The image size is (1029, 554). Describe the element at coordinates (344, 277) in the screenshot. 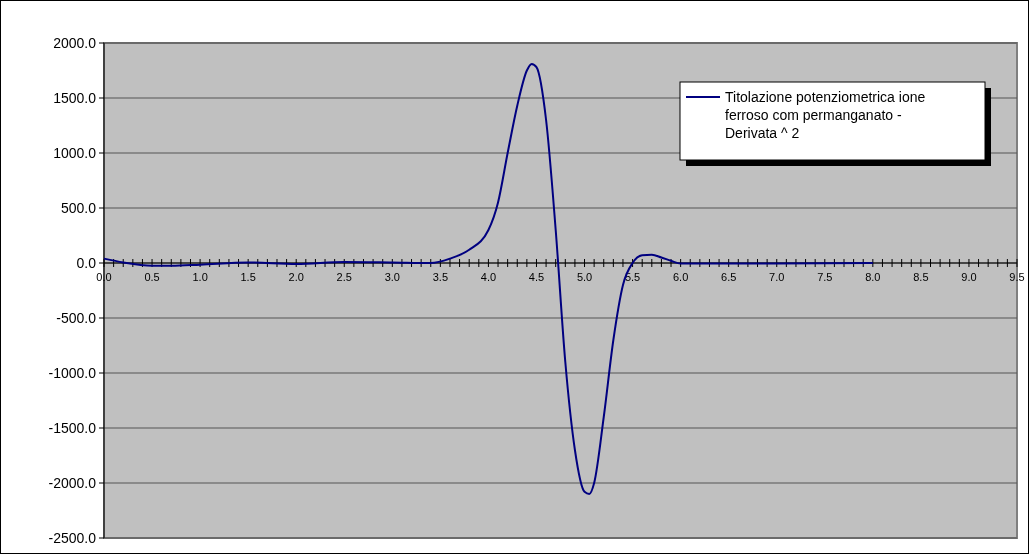

I see `x-tick-label: 2.5` at that location.